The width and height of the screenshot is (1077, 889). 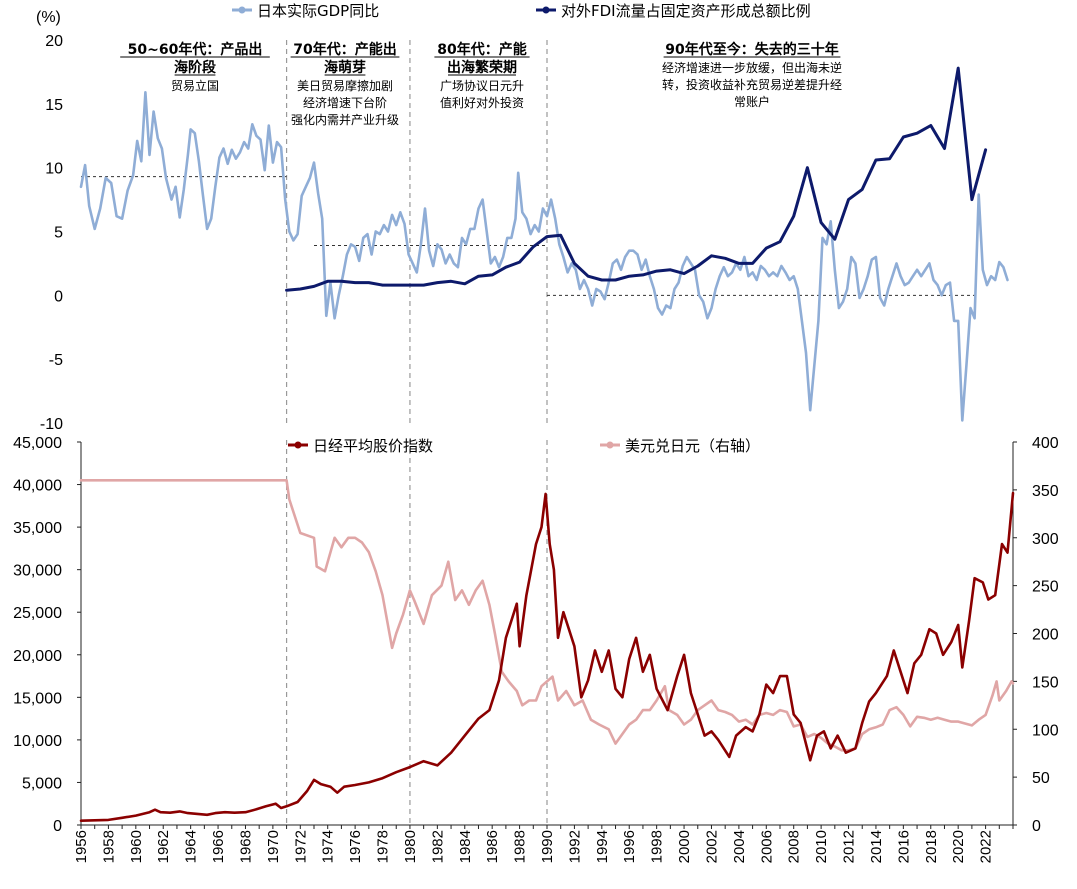 What do you see at coordinates (191, 846) in the screenshot?
I see `x-tick-label: 1964` at bounding box center [191, 846].